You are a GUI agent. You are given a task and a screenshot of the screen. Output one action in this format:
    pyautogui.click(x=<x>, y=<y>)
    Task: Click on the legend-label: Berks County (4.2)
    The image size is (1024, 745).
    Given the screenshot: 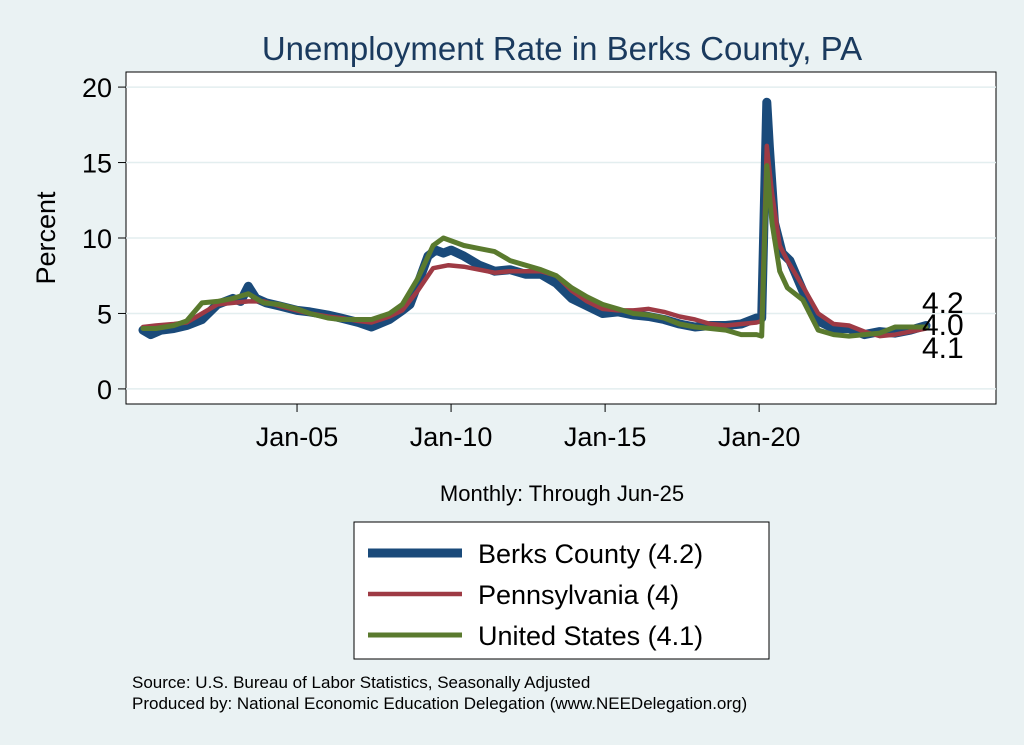 What is the action you would take?
    pyautogui.click(x=590, y=554)
    